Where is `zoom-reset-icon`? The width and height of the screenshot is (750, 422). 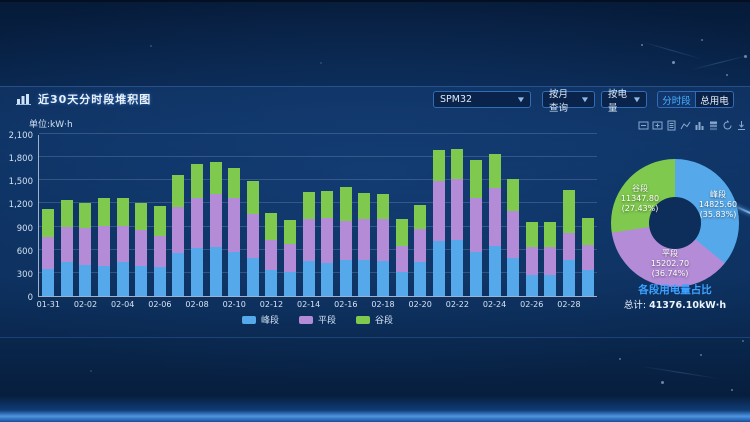
zoom-reset-icon is located at coordinates (657, 125).